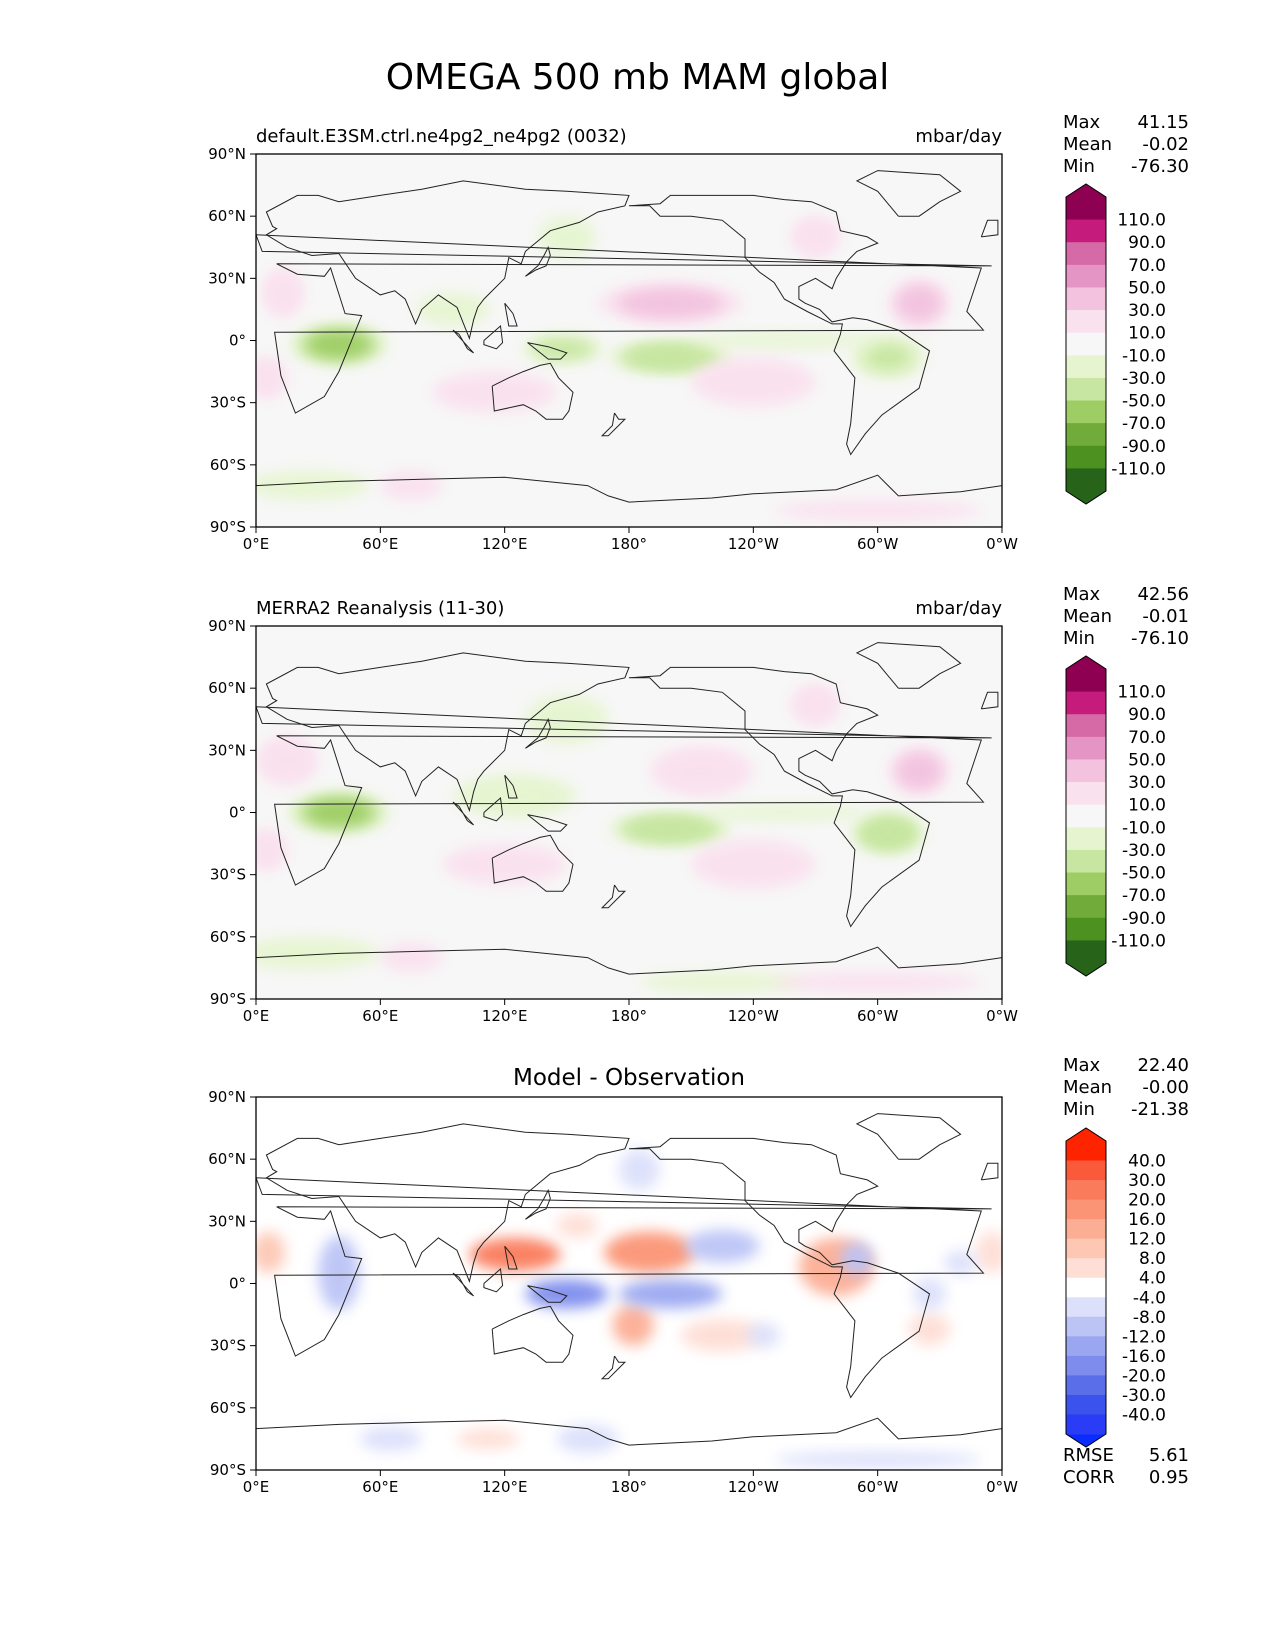  Describe the element at coordinates (380, 608) in the screenshot. I see `panel-title: MERRA2 Reanalysis (11-30)` at that location.